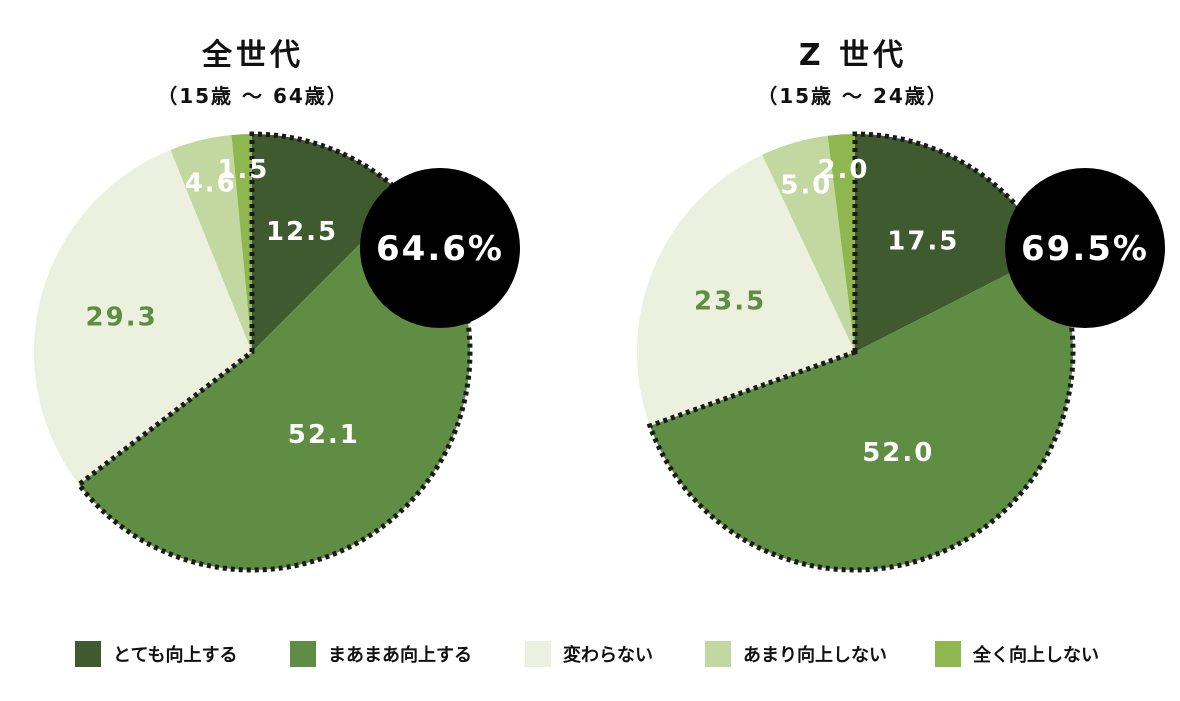 The image size is (1180, 701). I want to click on total-badge-label: 69.5%, so click(1085, 249).